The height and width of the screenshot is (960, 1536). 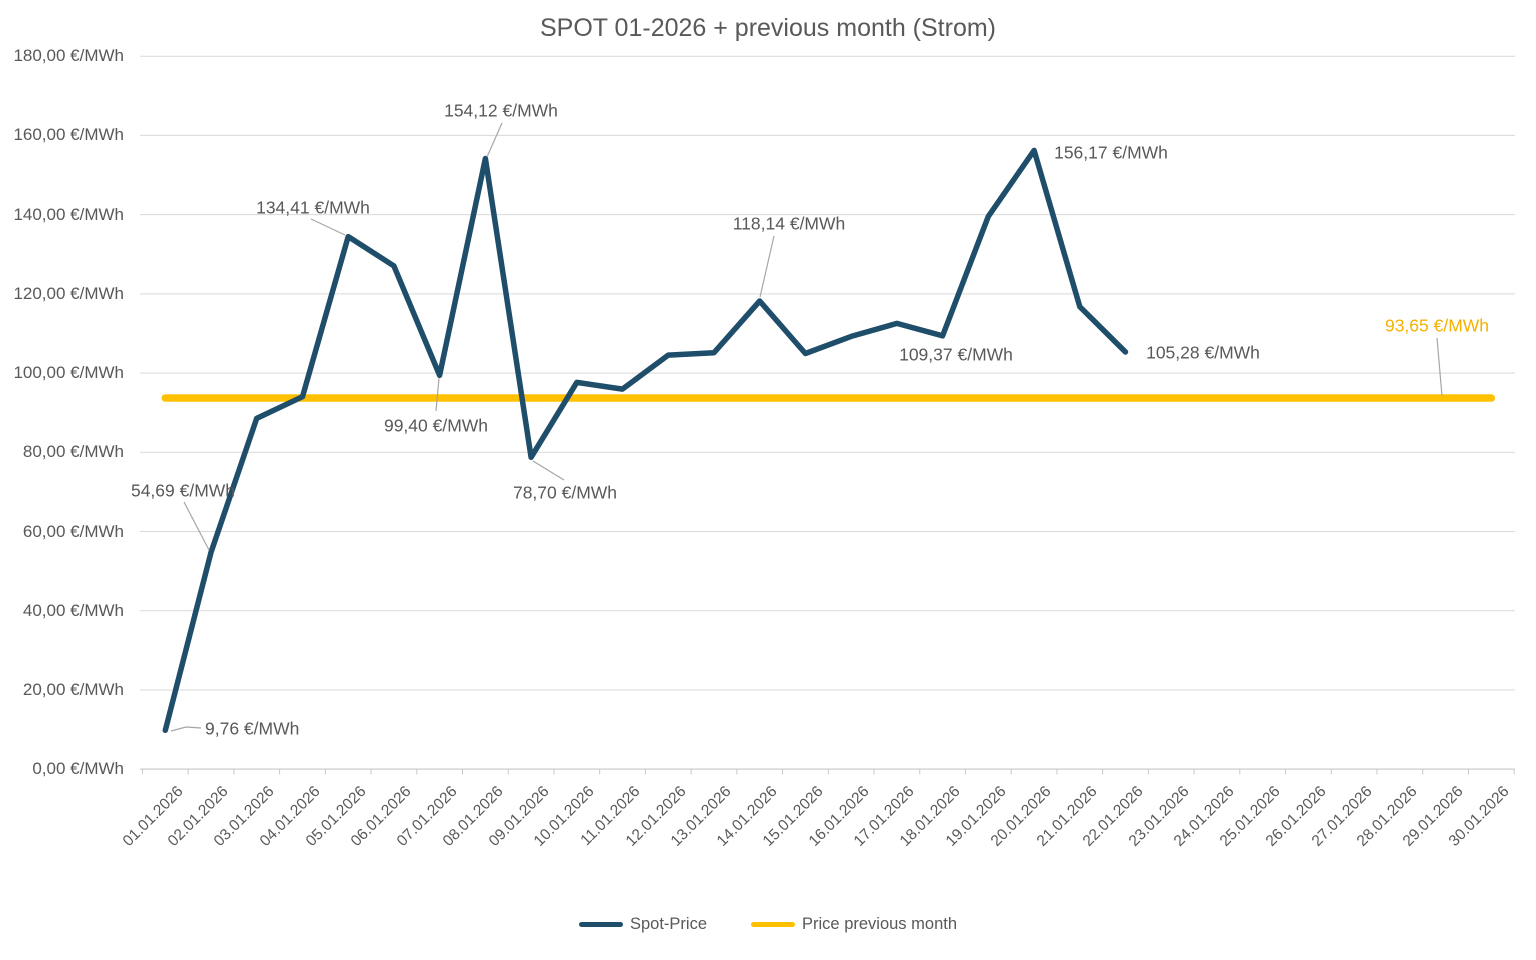 I want to click on spot-price-line-swatch, so click(x=600, y=924).